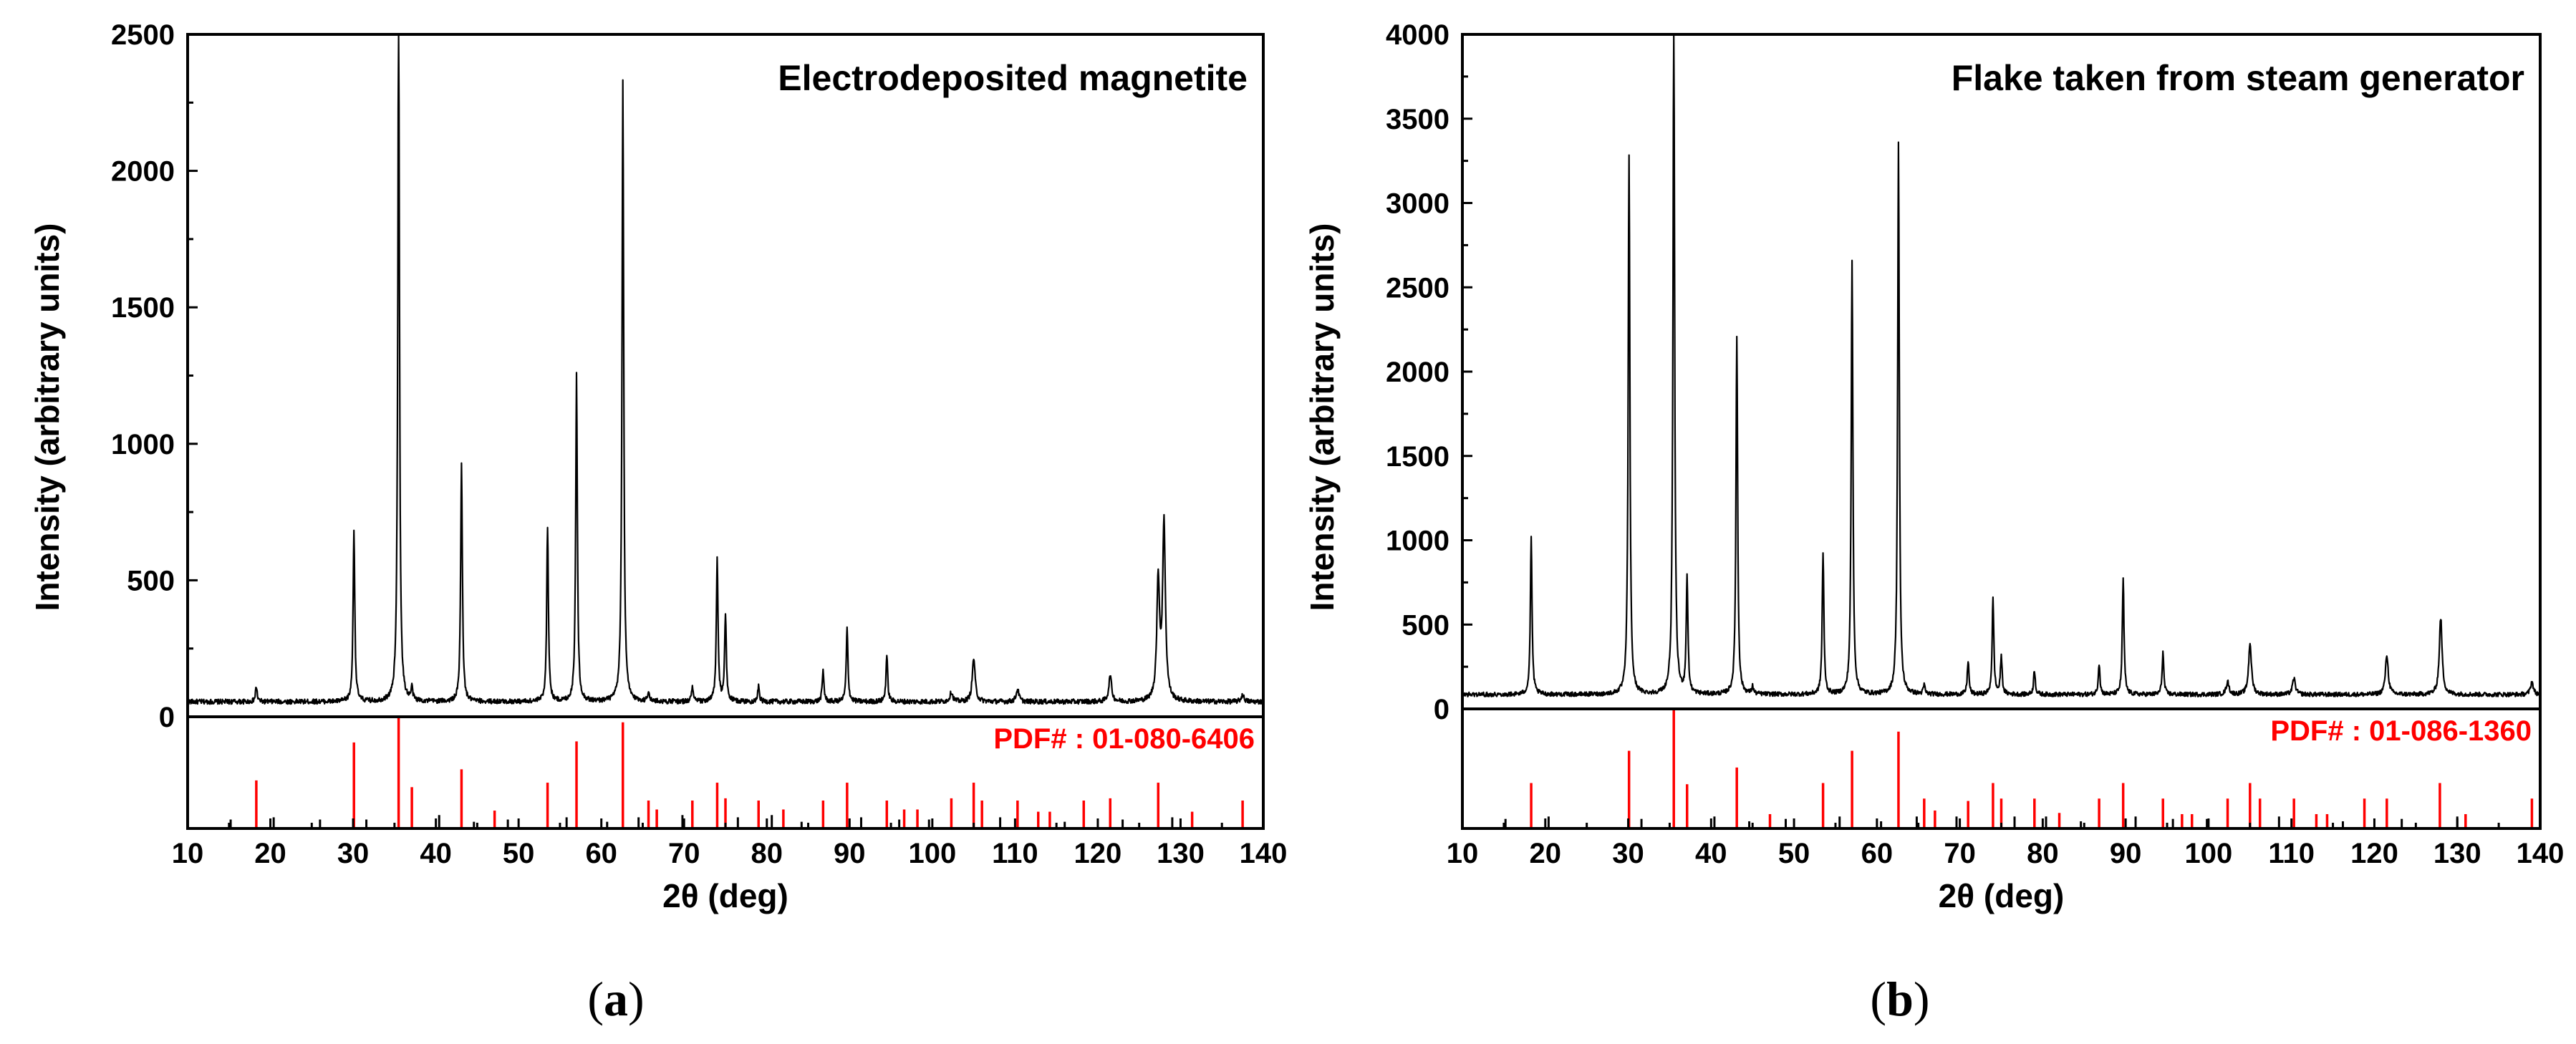 The height and width of the screenshot is (1044, 2576). I want to click on panel-a-x-tick-label: 70, so click(684, 853).